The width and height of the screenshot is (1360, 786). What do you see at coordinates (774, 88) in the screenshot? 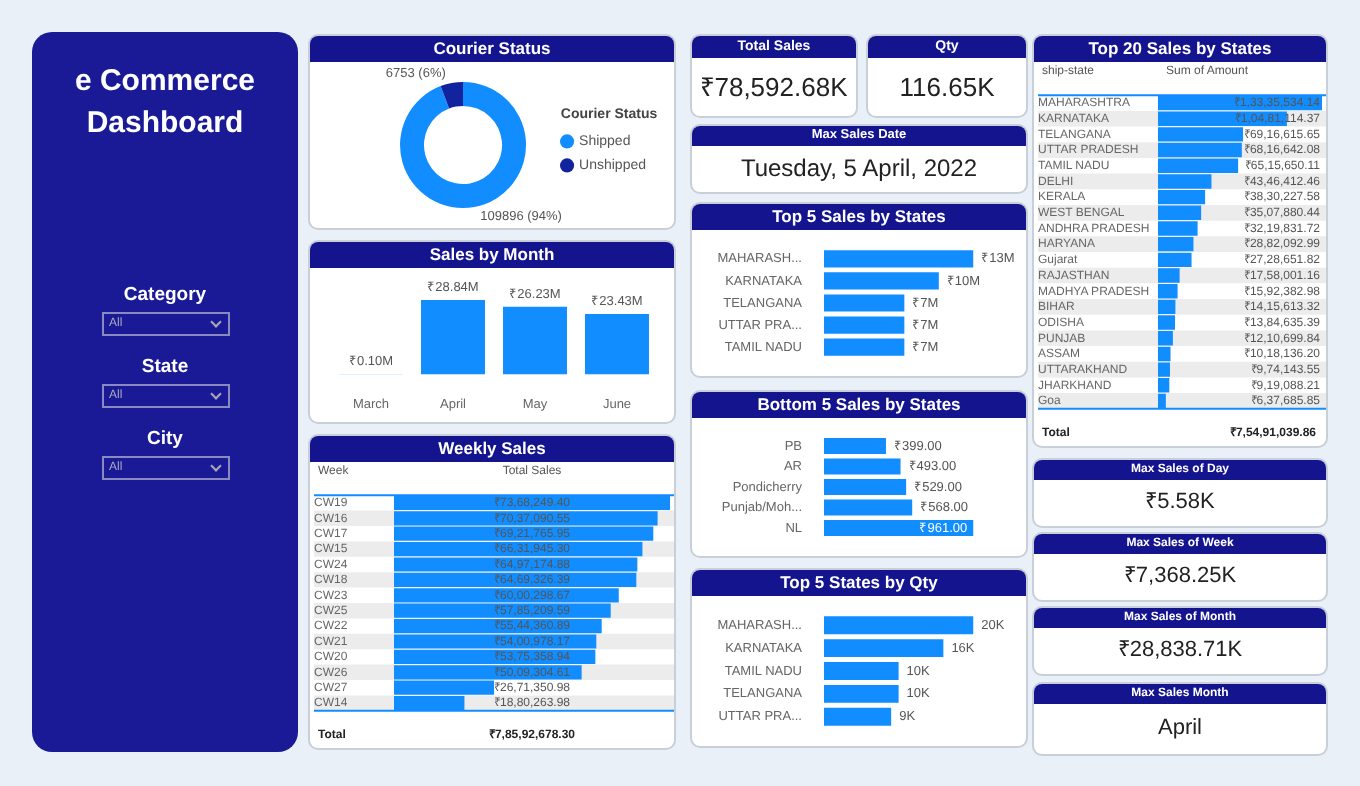
I see `text: ₹78,592.68K` at bounding box center [774, 88].